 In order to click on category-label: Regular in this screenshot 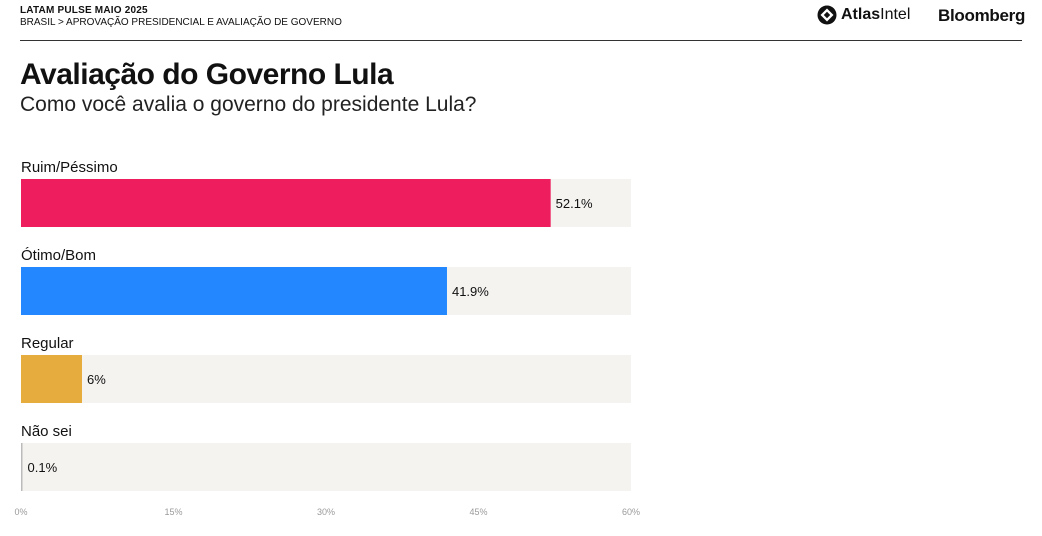, I will do `click(47, 343)`.